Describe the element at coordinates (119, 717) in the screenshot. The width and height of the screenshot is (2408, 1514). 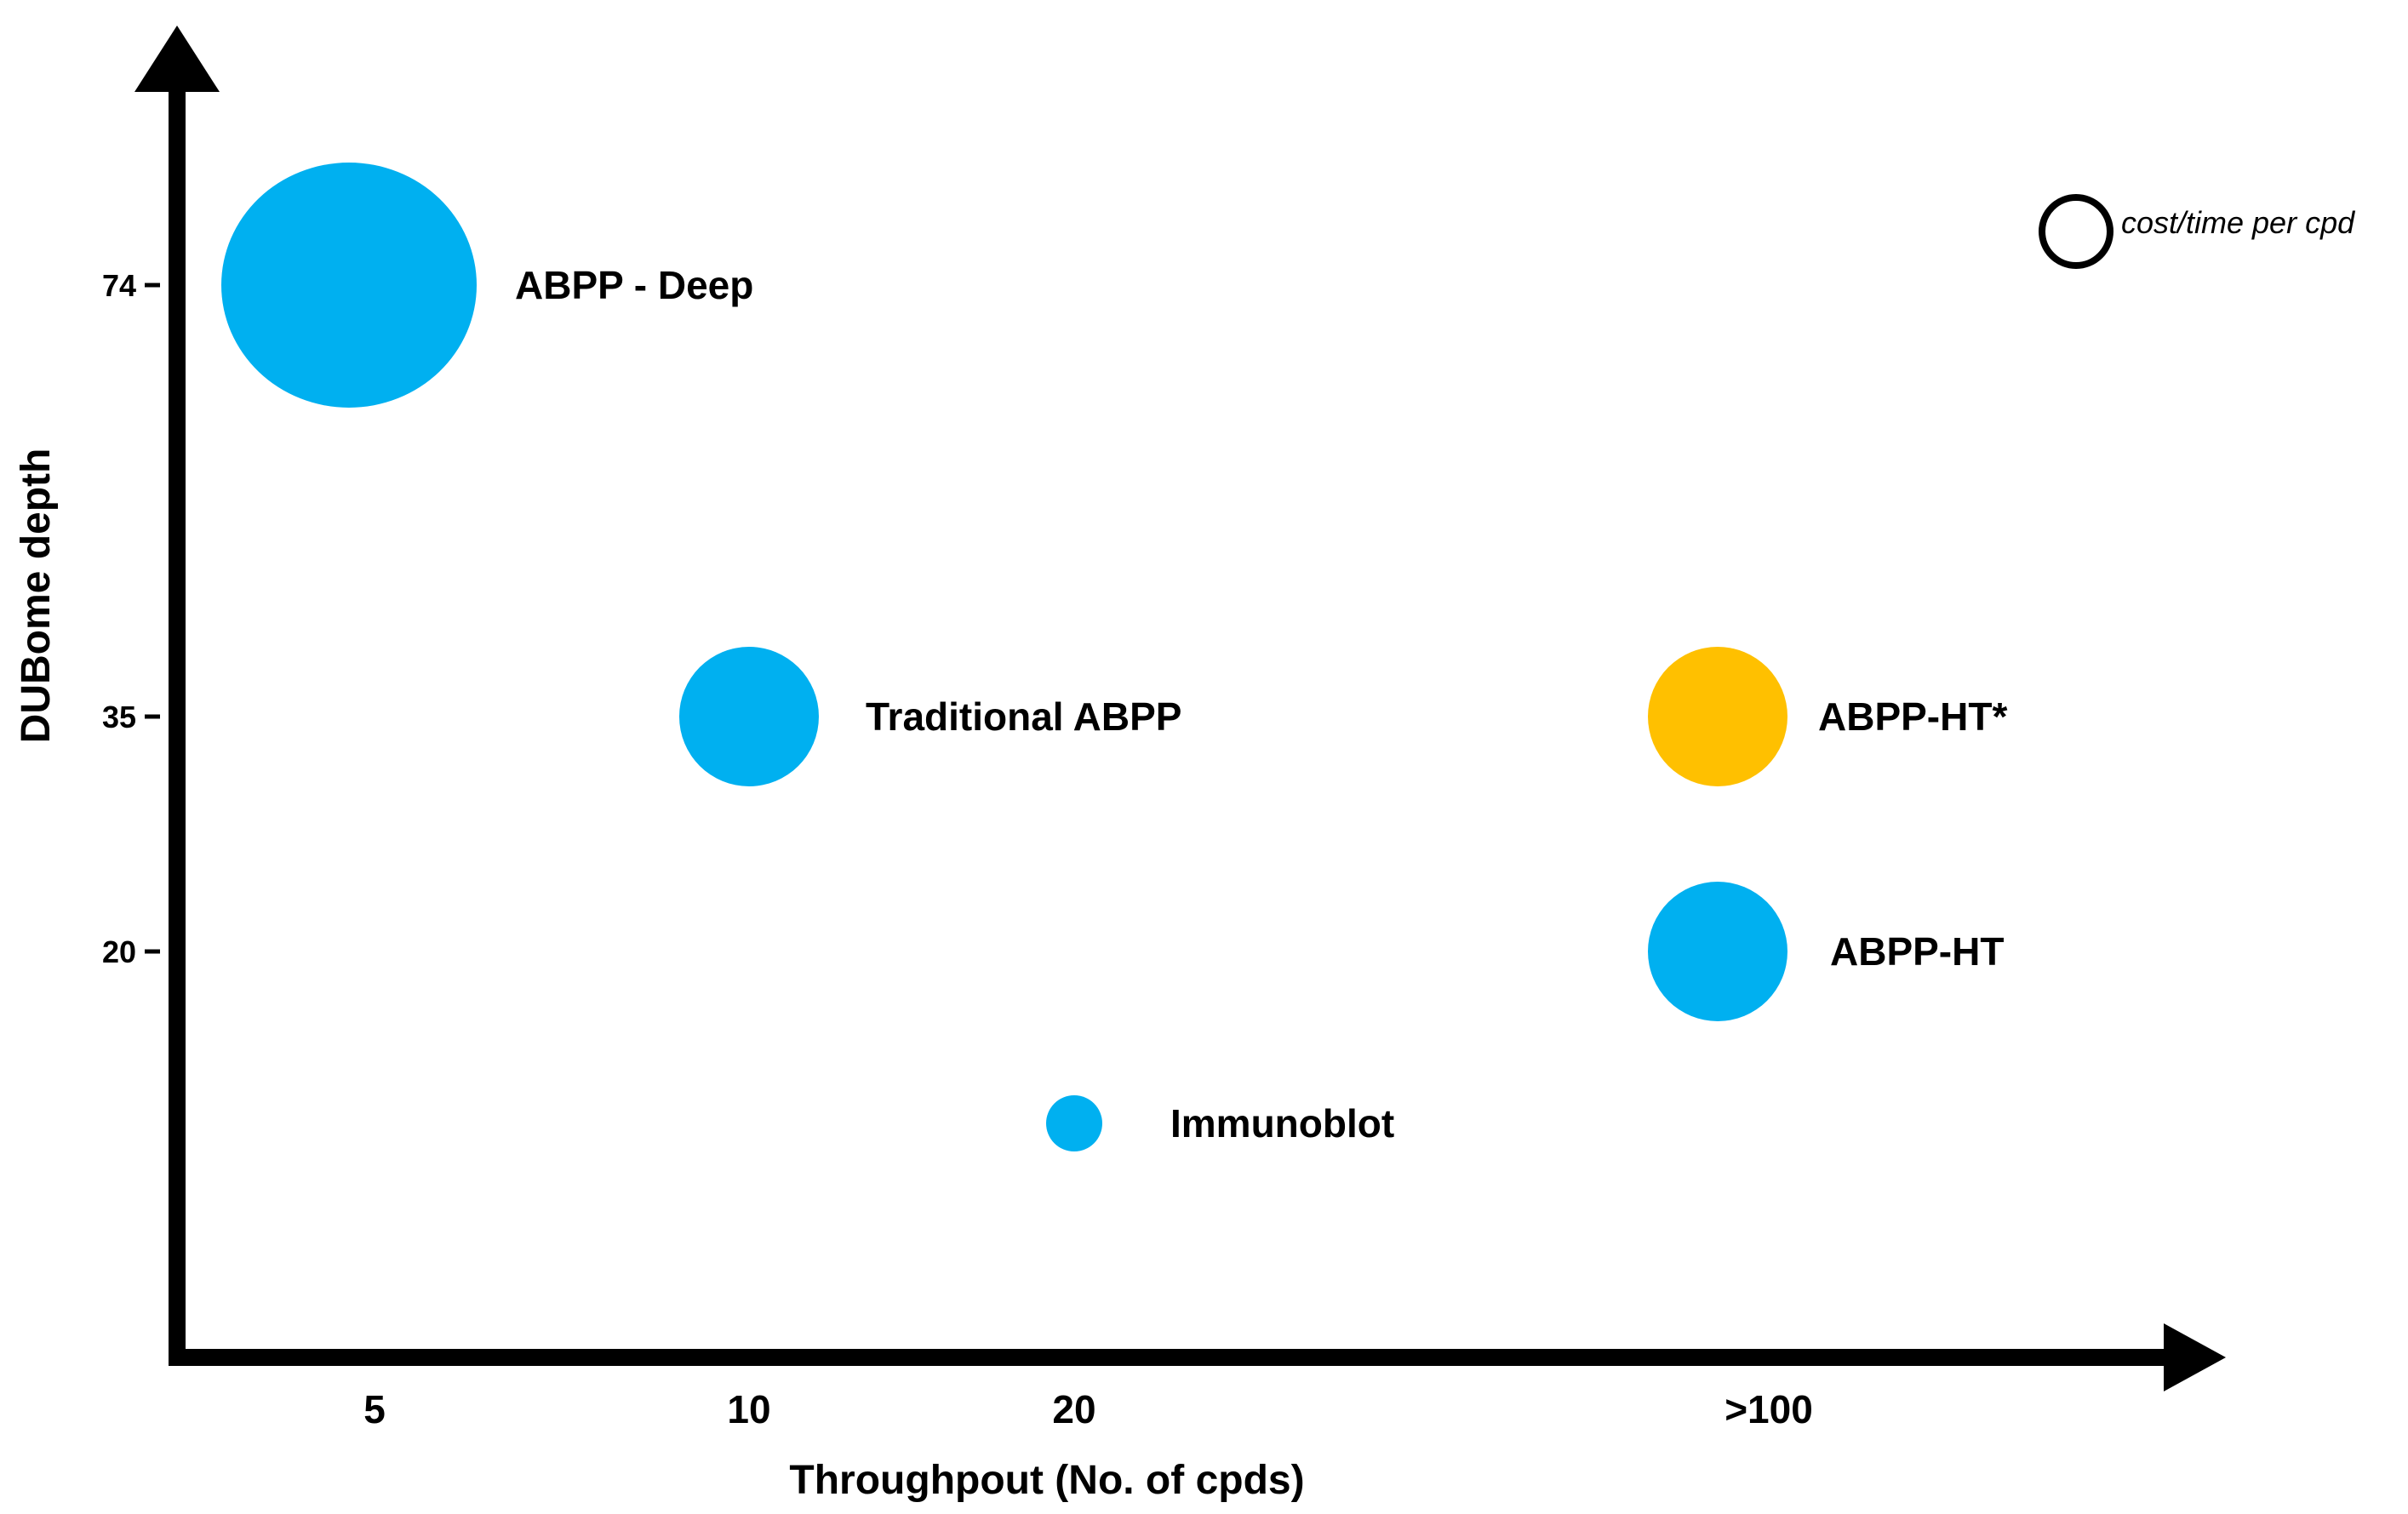
I see `y-tick-label: 35` at that location.